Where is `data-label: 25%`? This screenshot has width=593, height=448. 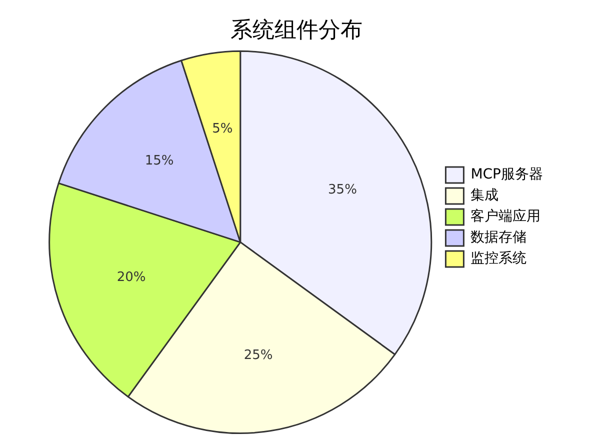
data-label: 25% is located at coordinates (258, 355).